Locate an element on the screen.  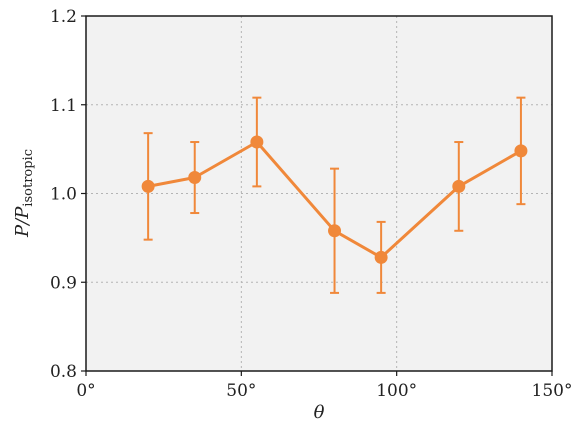
y-tick-label: 1.2 is located at coordinates (63, 17).